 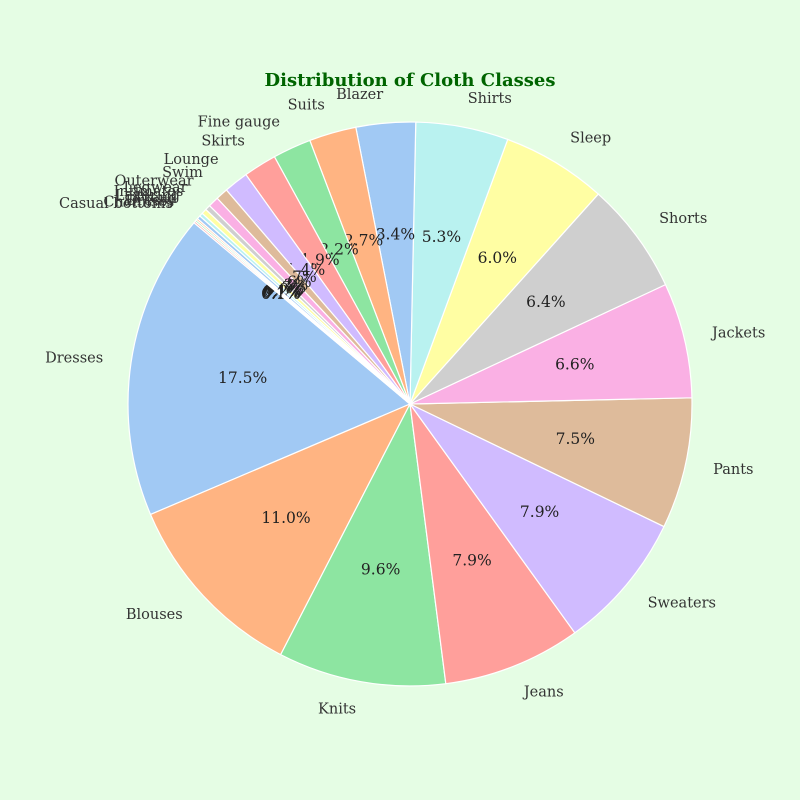 I want to click on pie-slice-shorts, so click(x=538, y=299).